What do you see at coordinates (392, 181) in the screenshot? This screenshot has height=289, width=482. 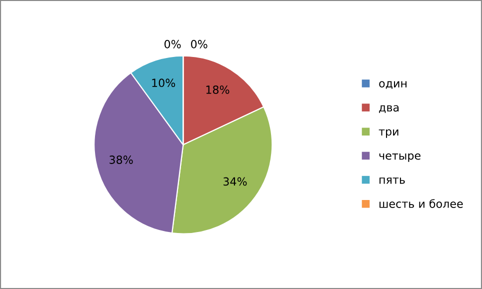 I see `legend-label: пять` at bounding box center [392, 181].